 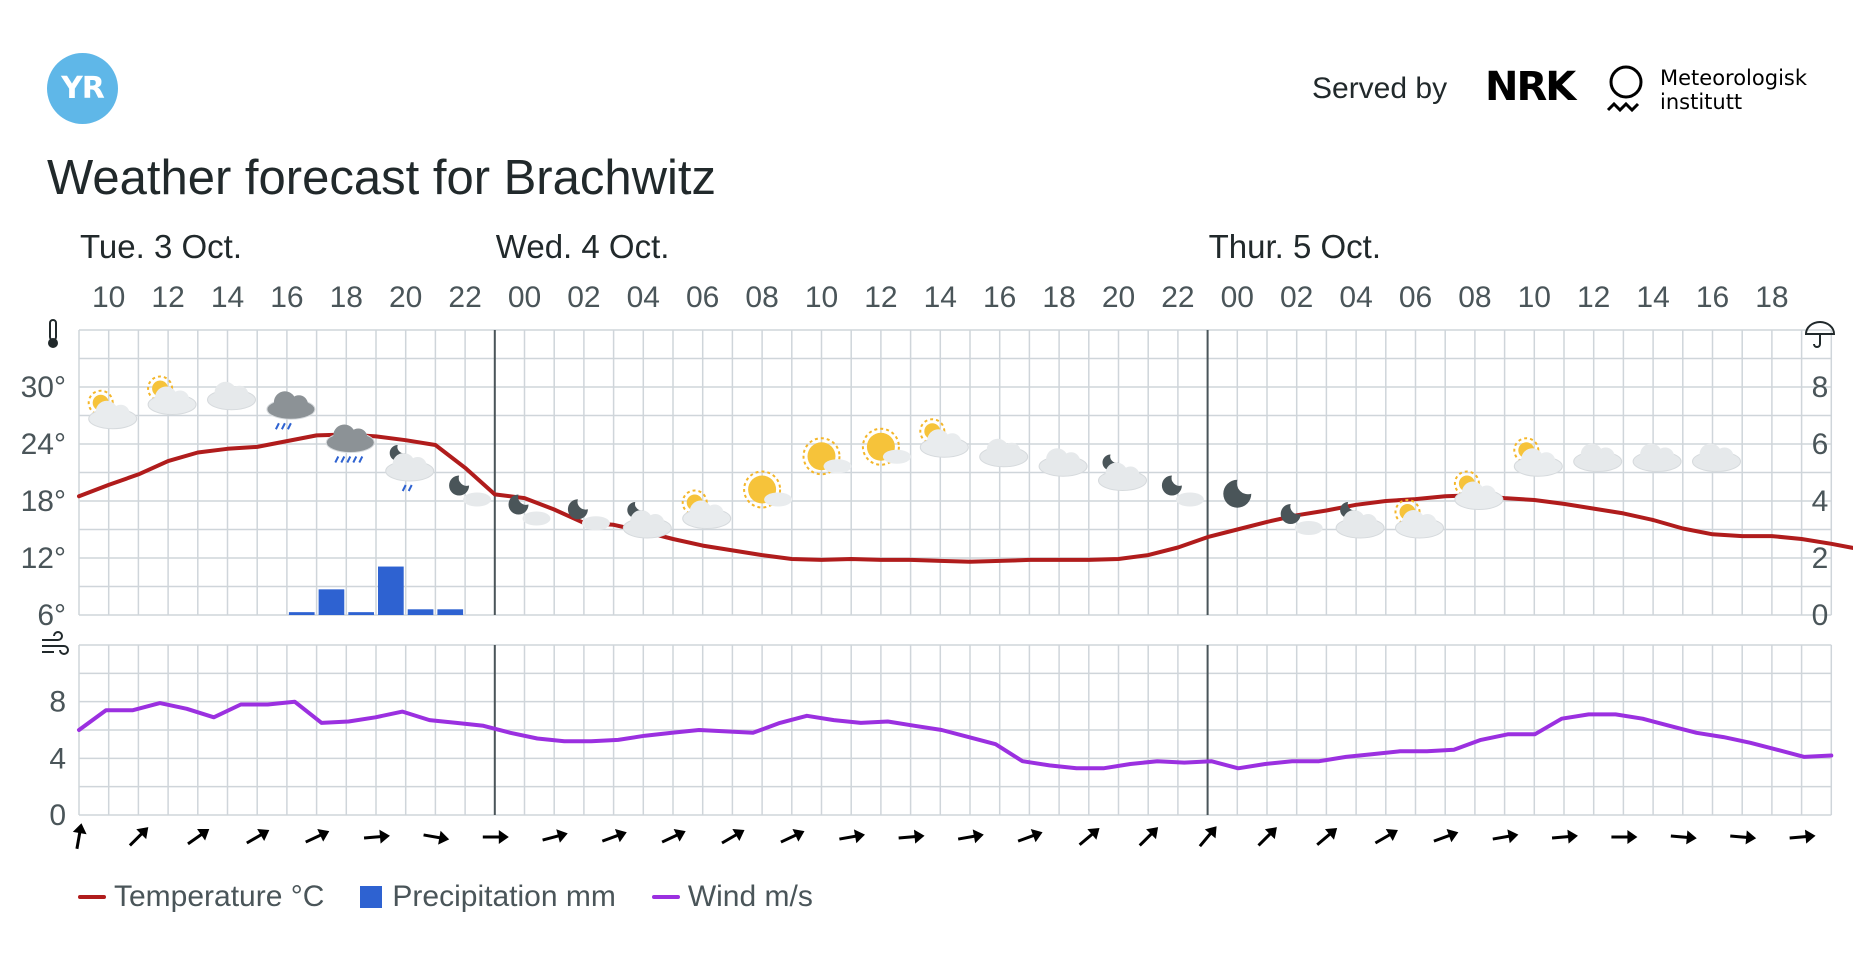 I want to click on temp-tick-label: 30°, so click(x=43, y=387).